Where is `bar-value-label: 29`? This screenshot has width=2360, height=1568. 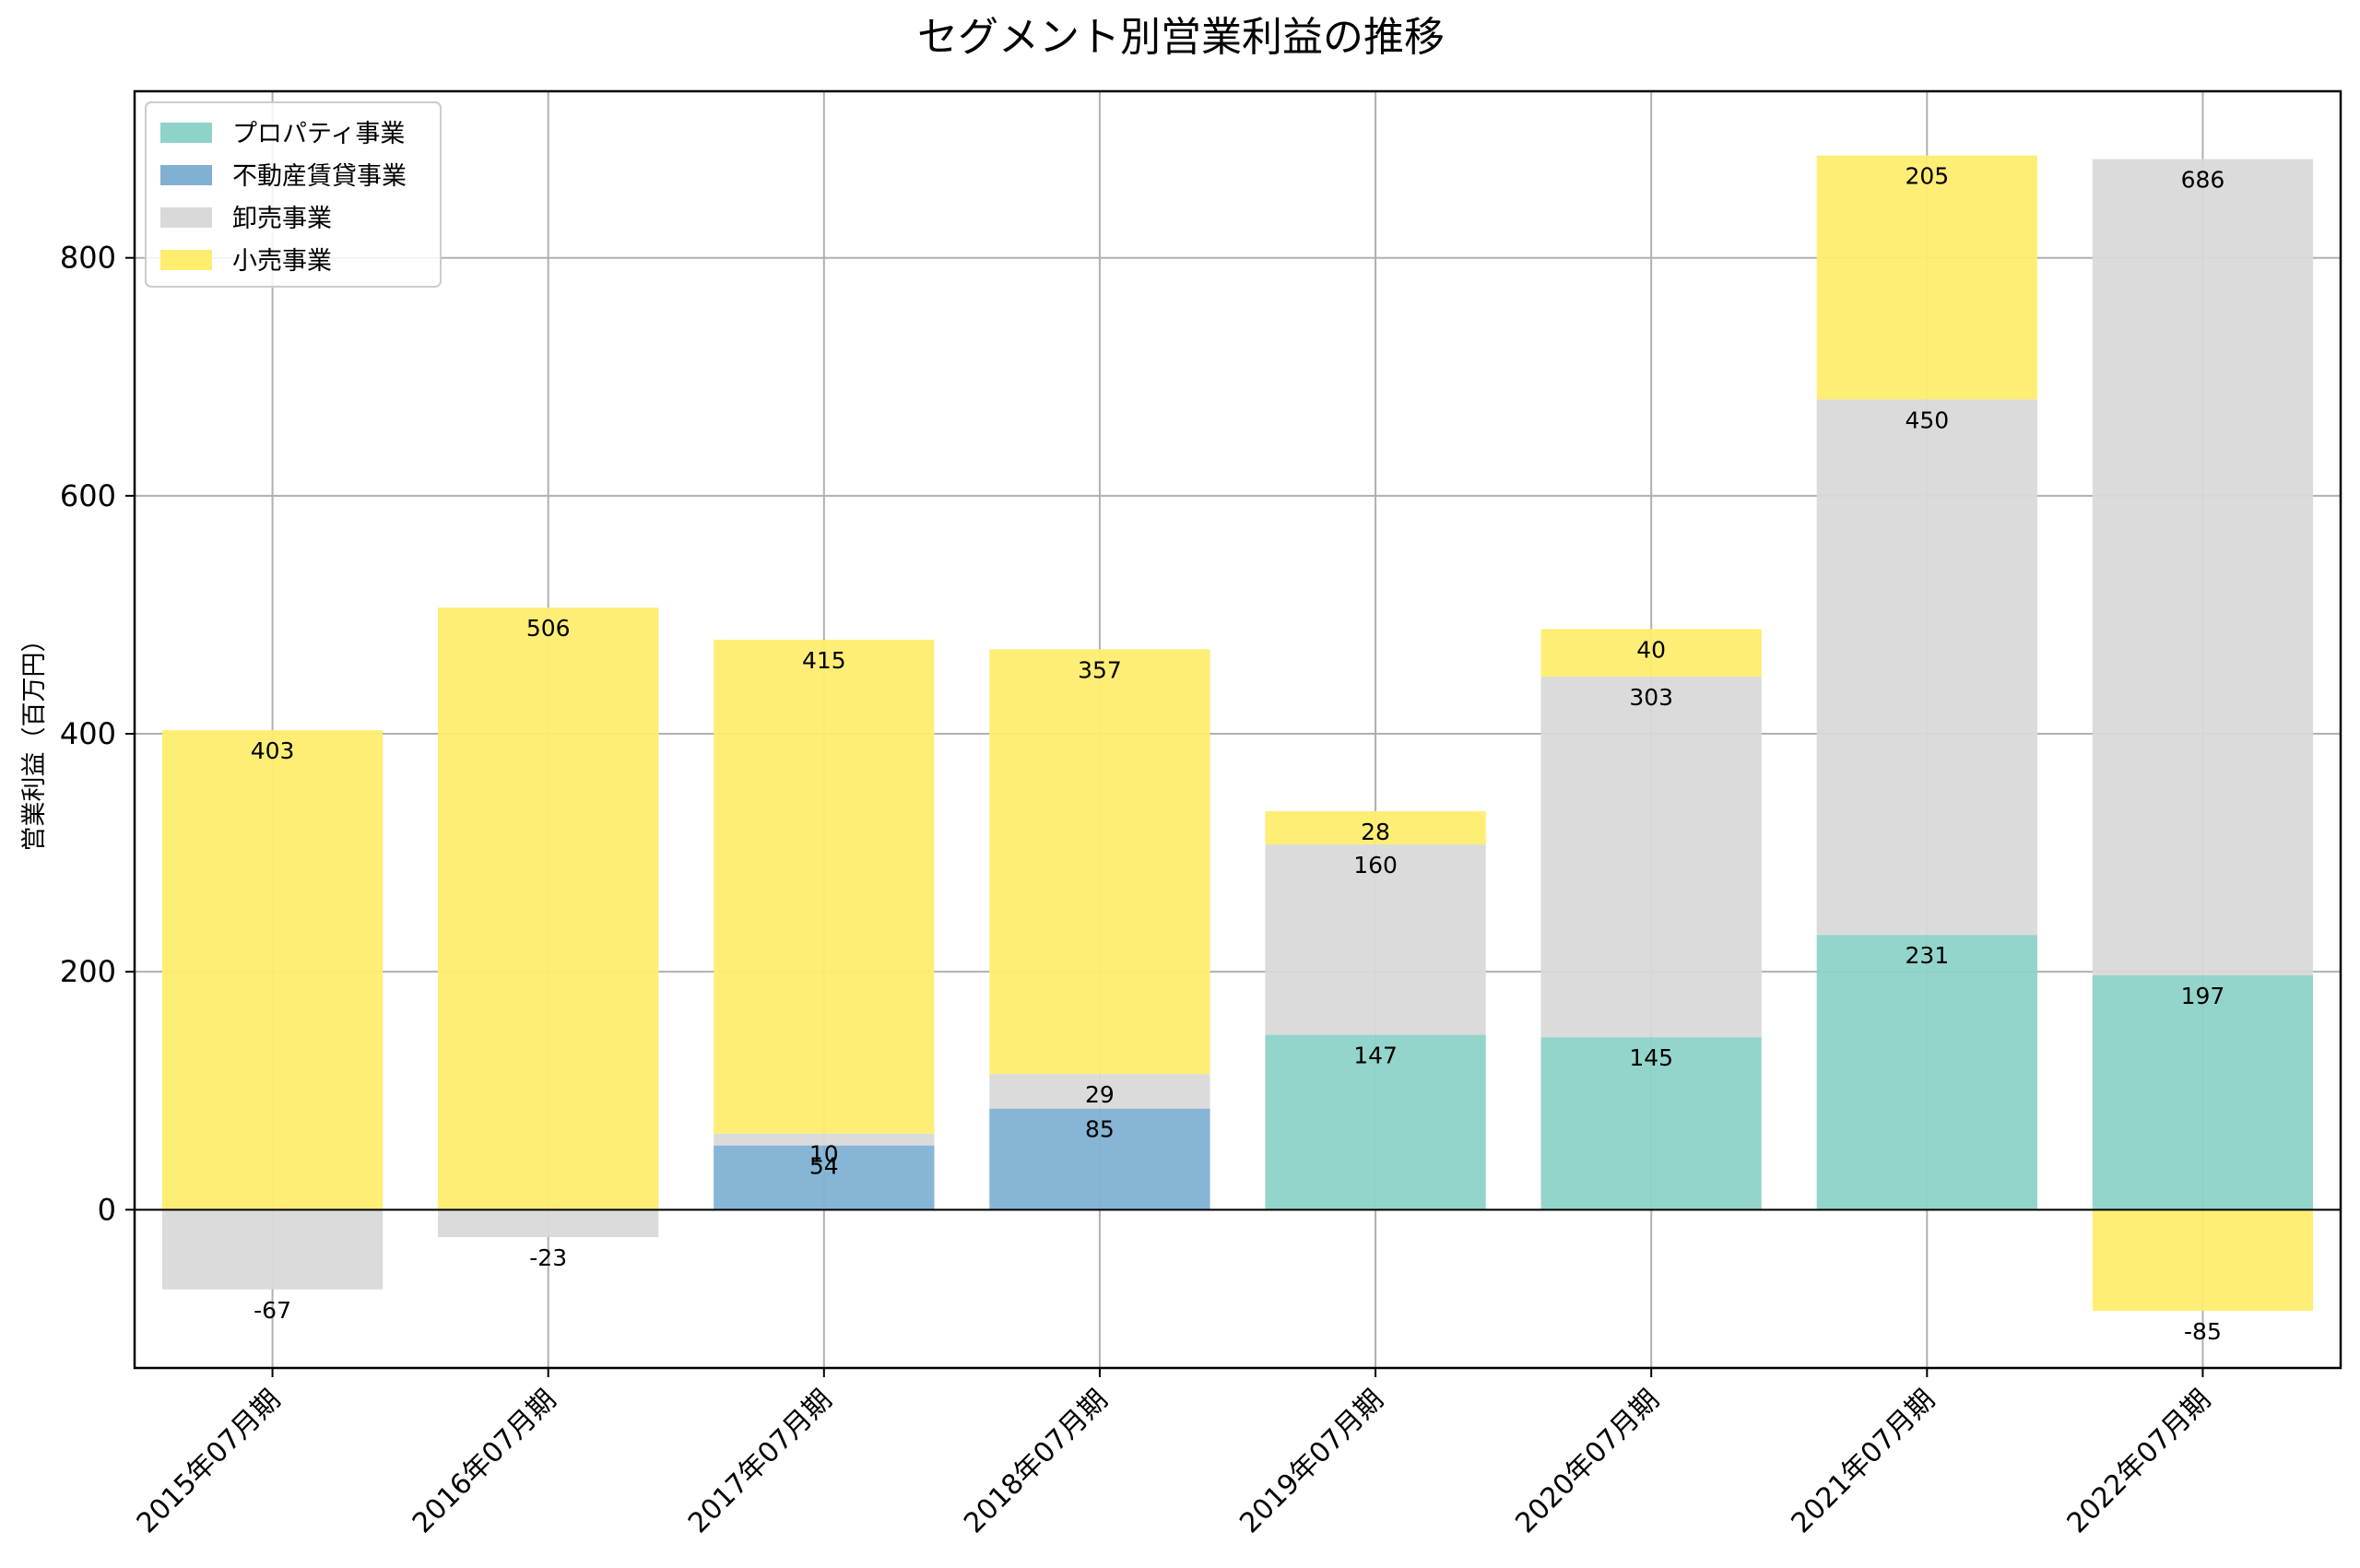
bar-value-label: 29 is located at coordinates (1100, 1095).